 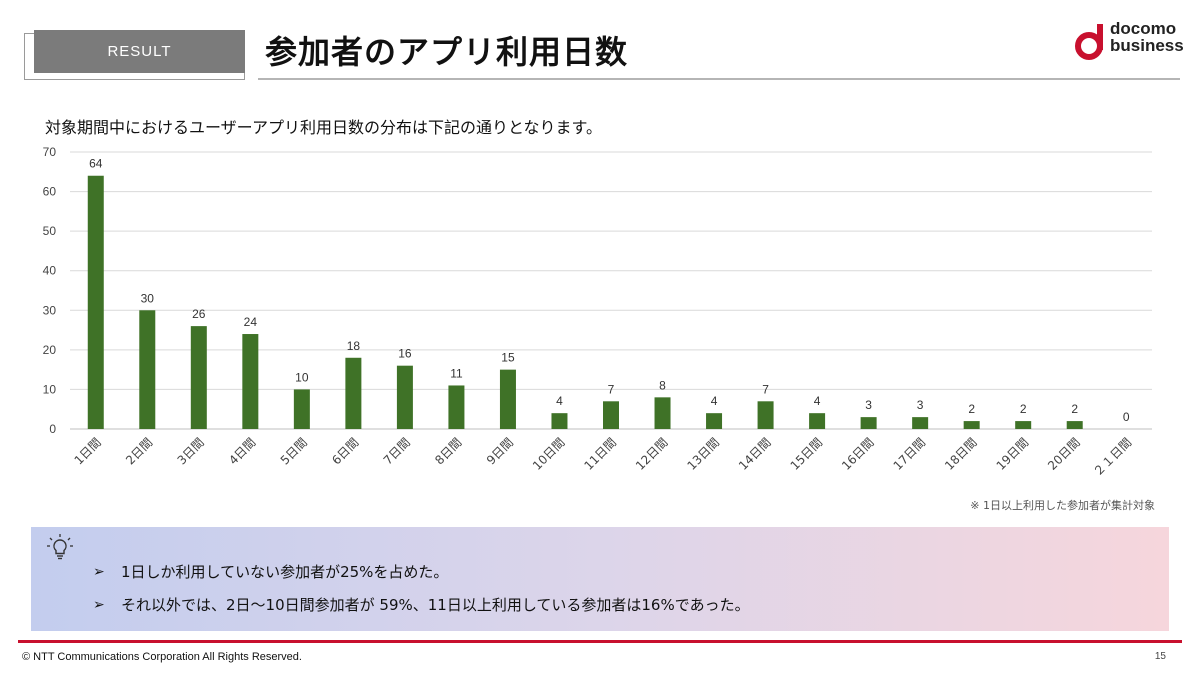 What do you see at coordinates (148, 298) in the screenshot?
I see `bar-value-label: 30` at bounding box center [148, 298].